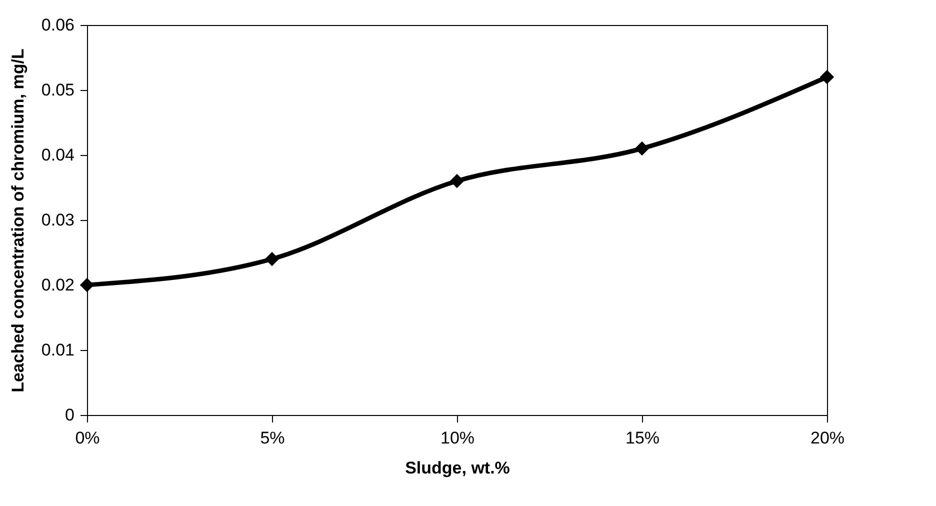 Image resolution: width=936 pixels, height=506 pixels. I want to click on y-tick-label: 0.05, so click(57, 90).